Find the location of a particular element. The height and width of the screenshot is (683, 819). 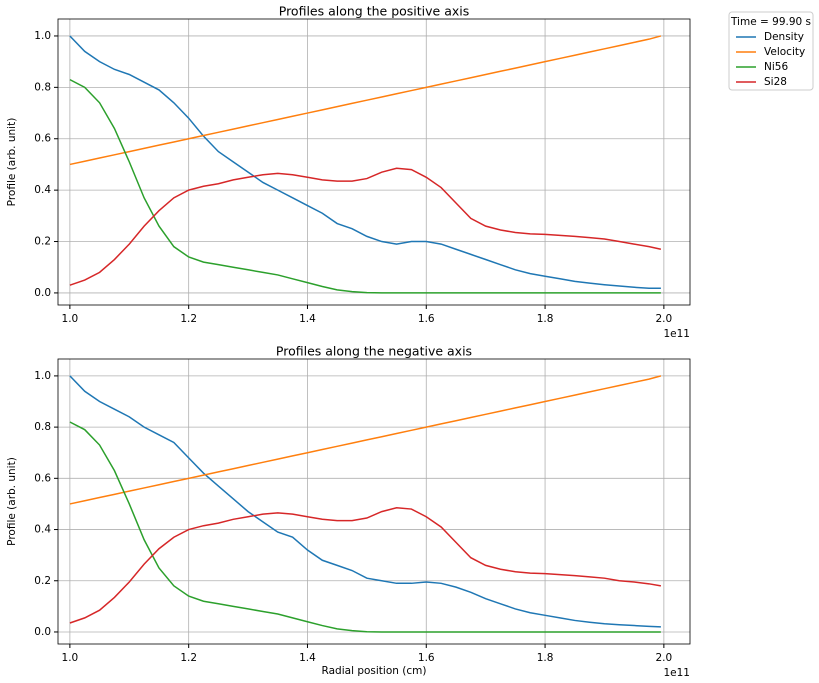

legend-label: Ni56 is located at coordinates (776, 67).